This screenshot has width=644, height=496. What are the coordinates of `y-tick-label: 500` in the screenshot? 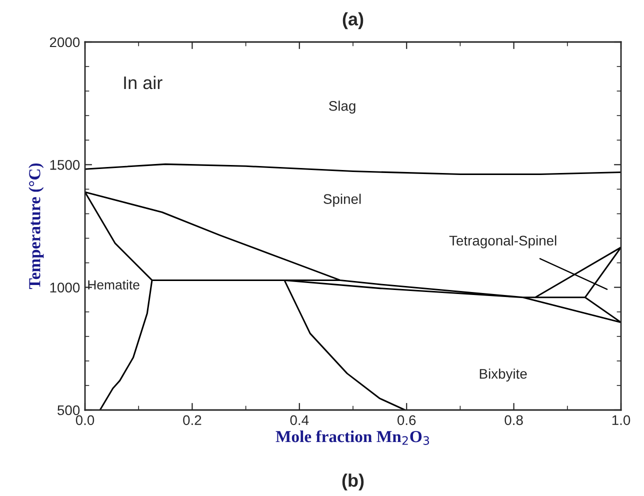 It's located at (69, 410).